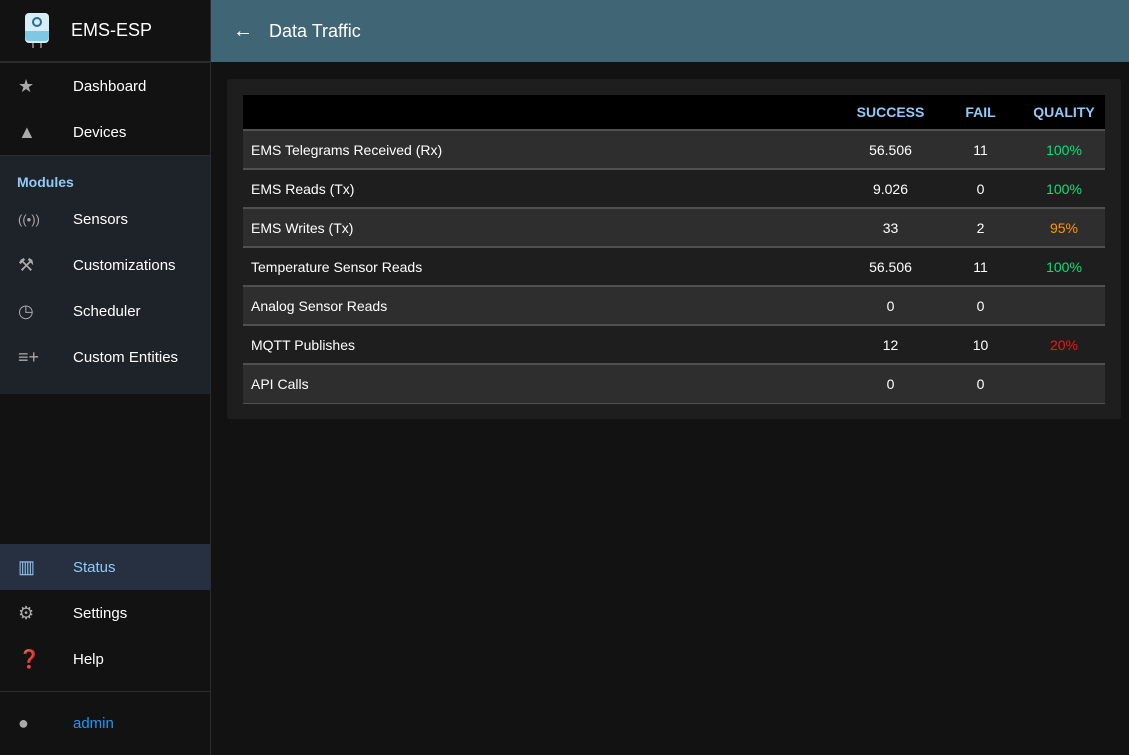 This screenshot has height=755, width=1129. I want to click on row-name: Temperature Sensor Reads, so click(543, 266).